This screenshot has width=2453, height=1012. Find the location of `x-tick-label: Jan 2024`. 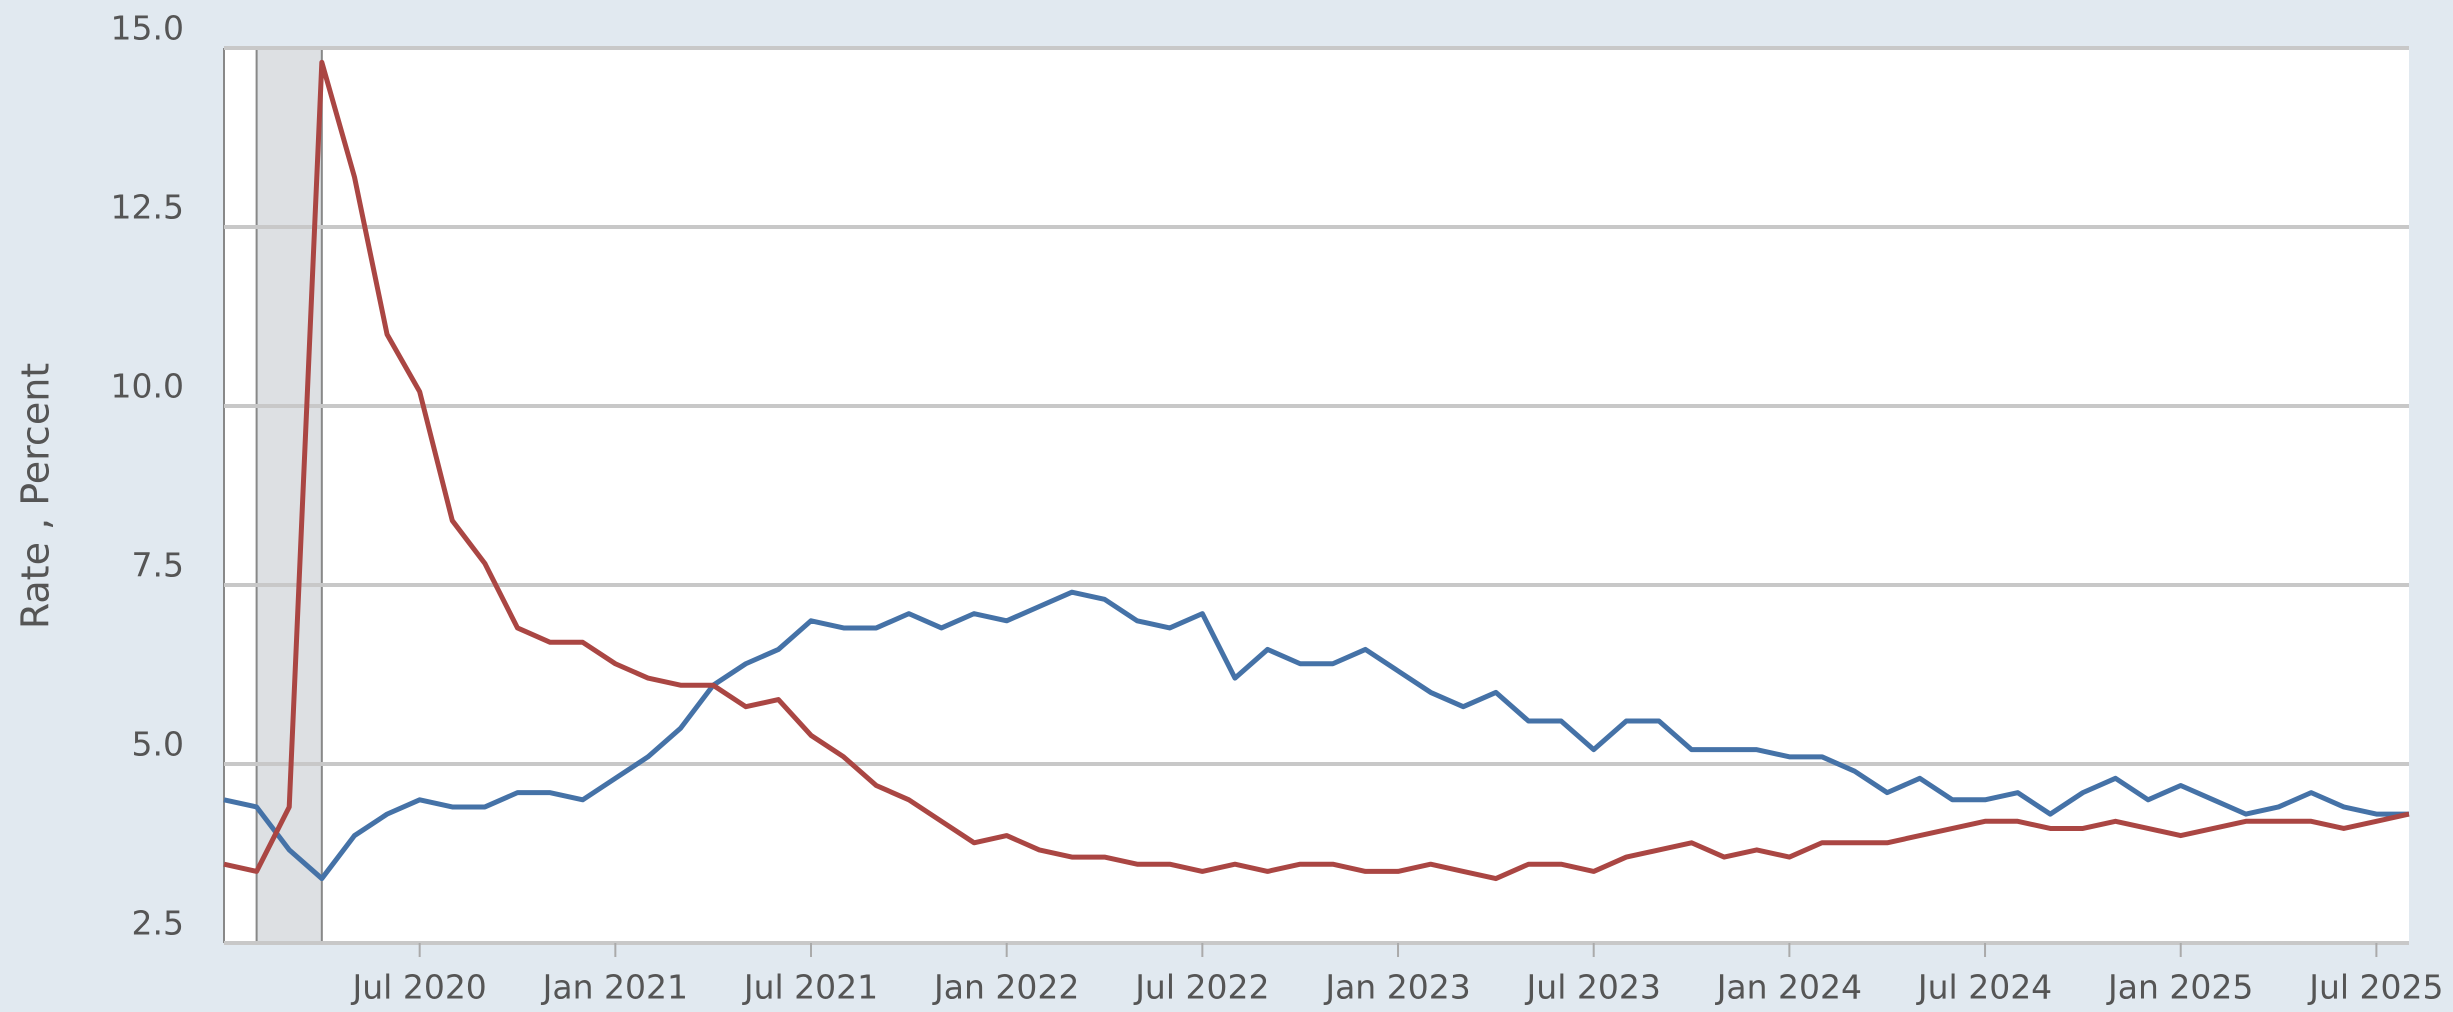

x-tick-label: Jan 2024 is located at coordinates (1788, 987).